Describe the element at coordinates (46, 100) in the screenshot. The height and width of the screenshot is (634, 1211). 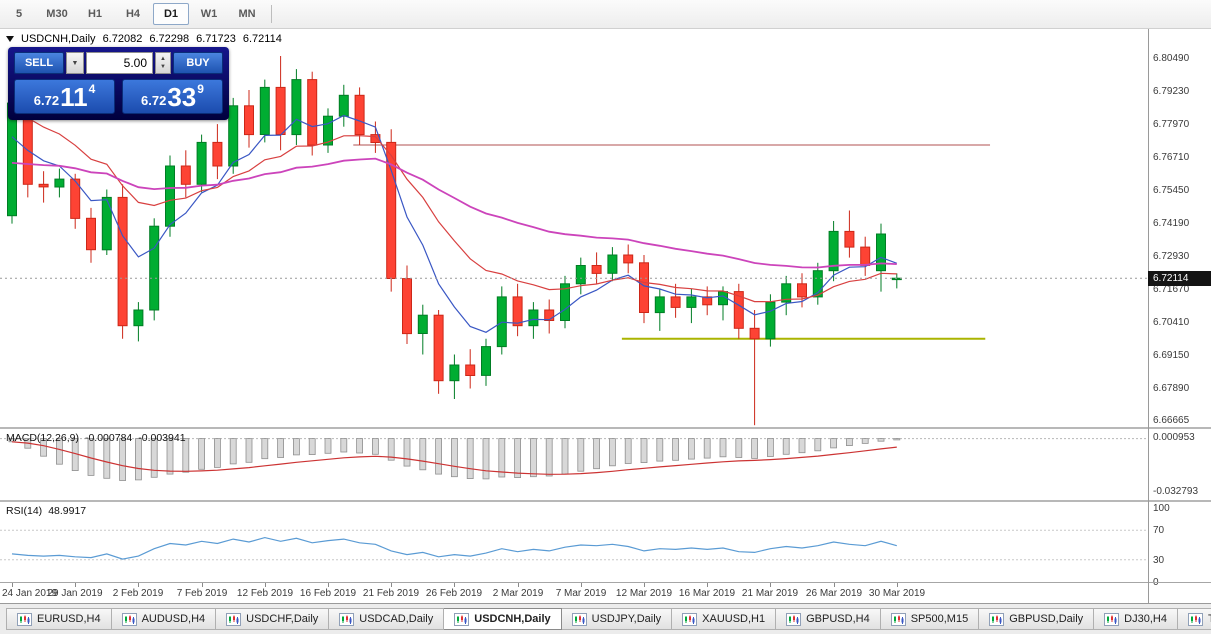
I see `sell-price-prefix: 6.72` at that location.